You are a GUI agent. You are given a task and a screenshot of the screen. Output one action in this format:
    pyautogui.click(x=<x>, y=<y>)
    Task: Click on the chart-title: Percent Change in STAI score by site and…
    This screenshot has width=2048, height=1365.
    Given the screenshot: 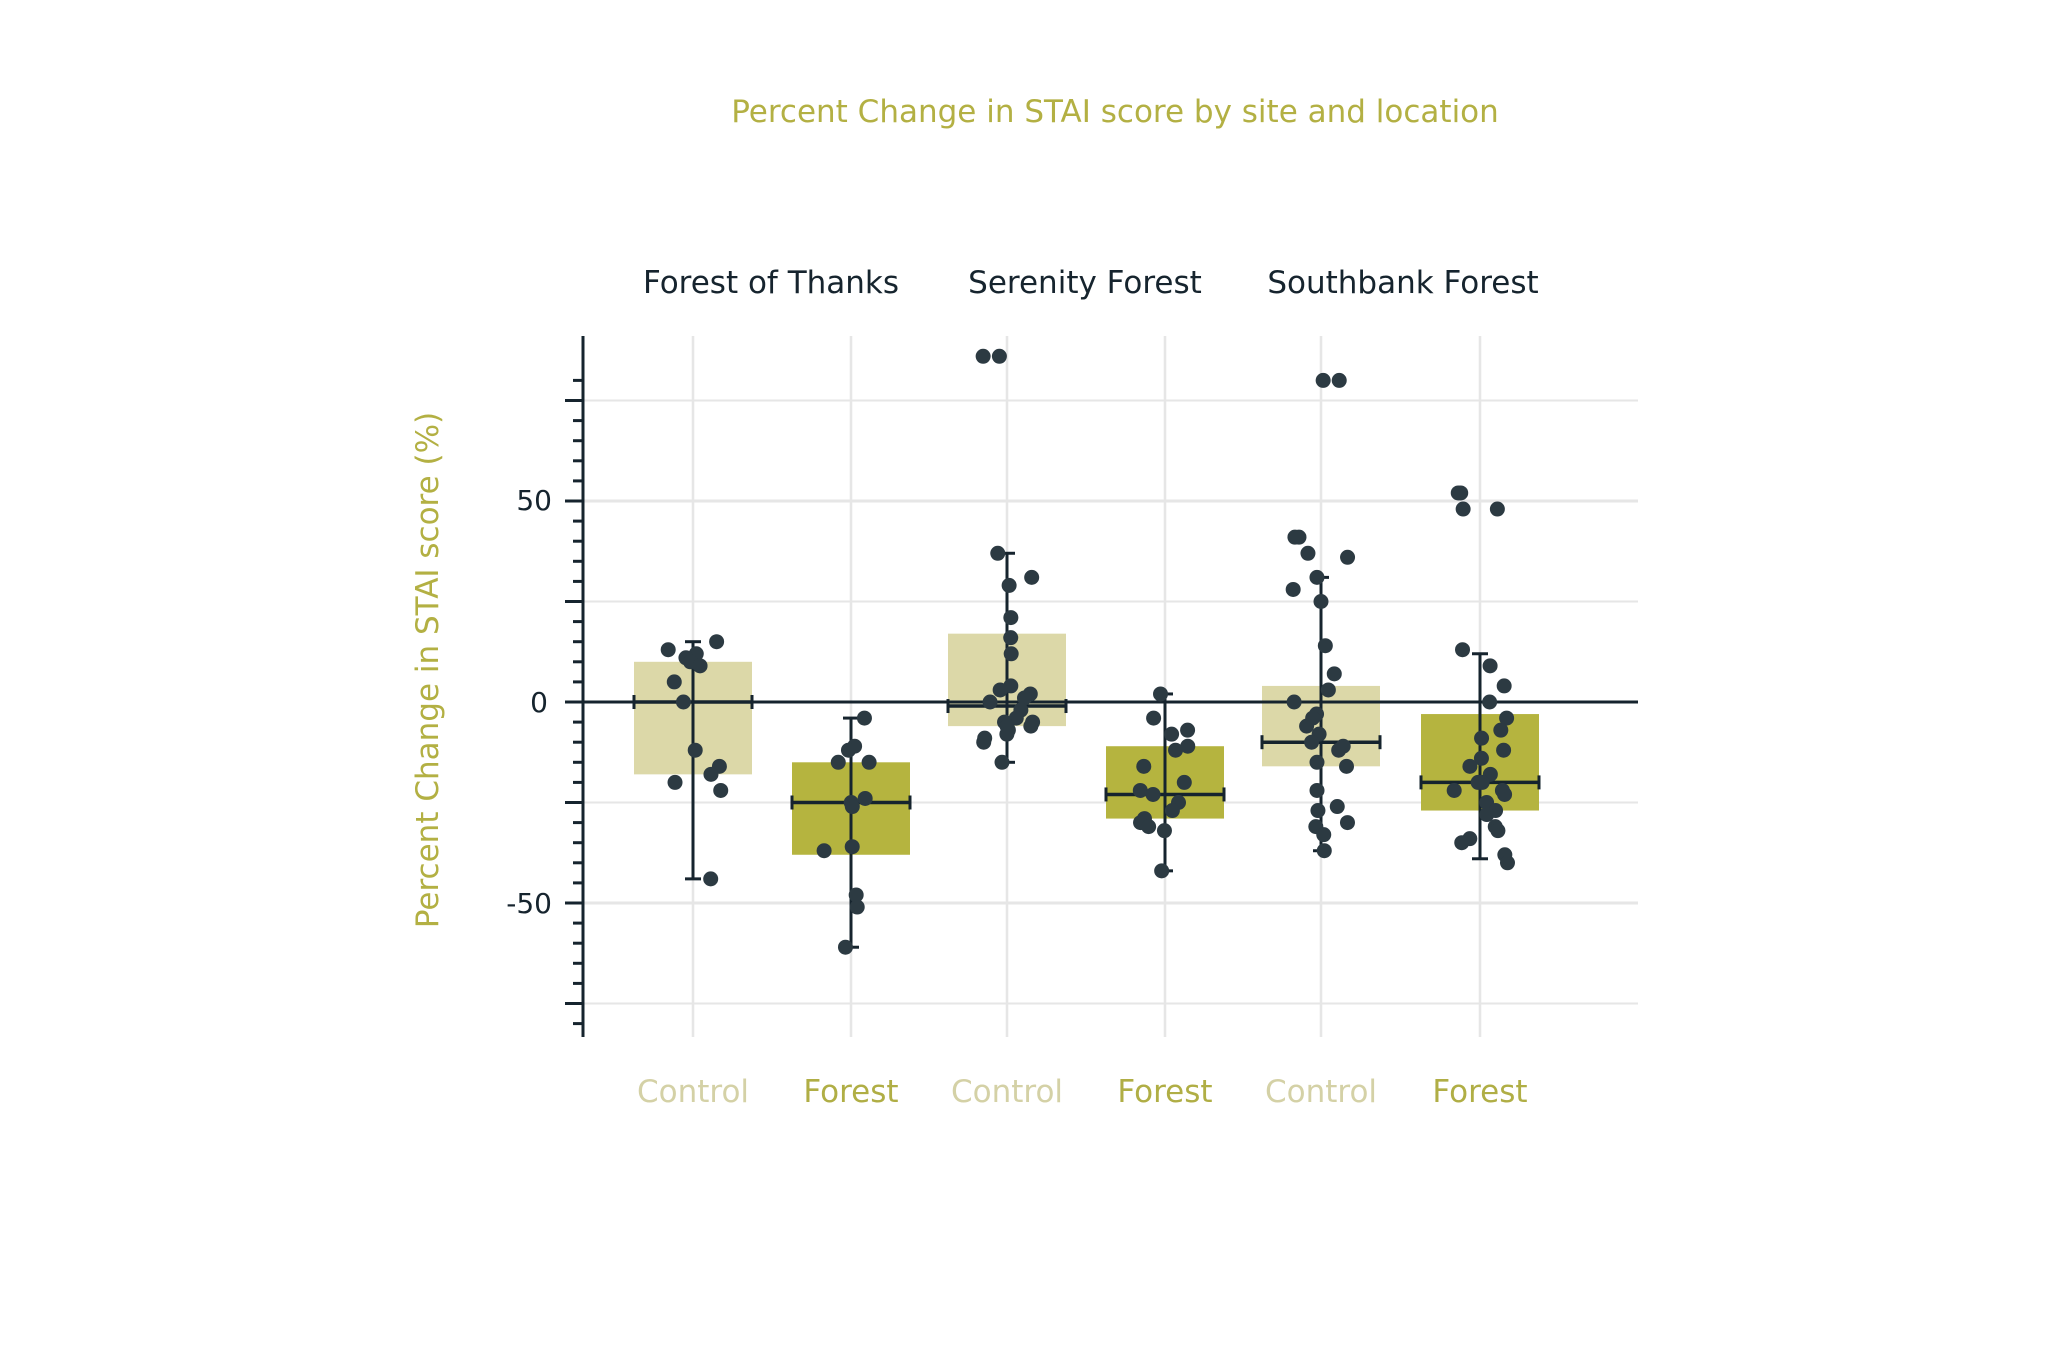 What is the action you would take?
    pyautogui.click(x=1115, y=112)
    